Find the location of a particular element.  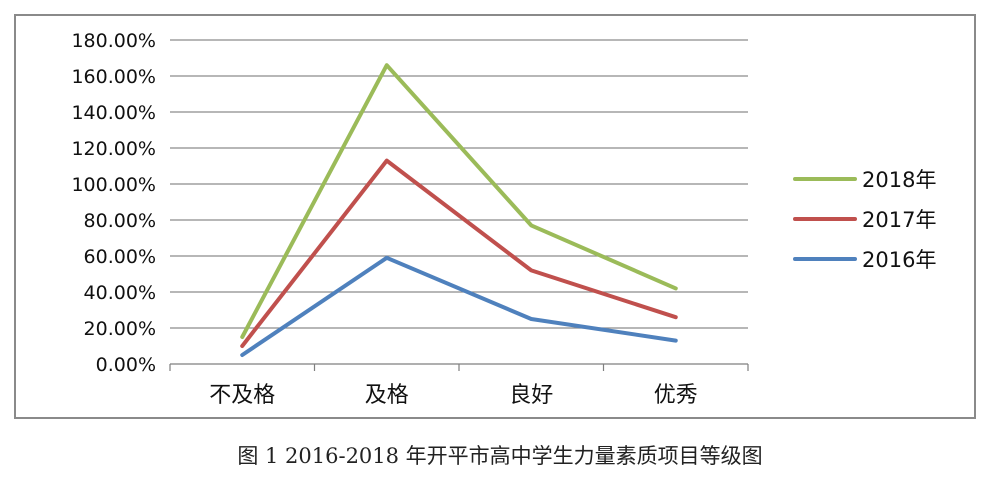

legend-label: 2016年 is located at coordinates (899, 260).